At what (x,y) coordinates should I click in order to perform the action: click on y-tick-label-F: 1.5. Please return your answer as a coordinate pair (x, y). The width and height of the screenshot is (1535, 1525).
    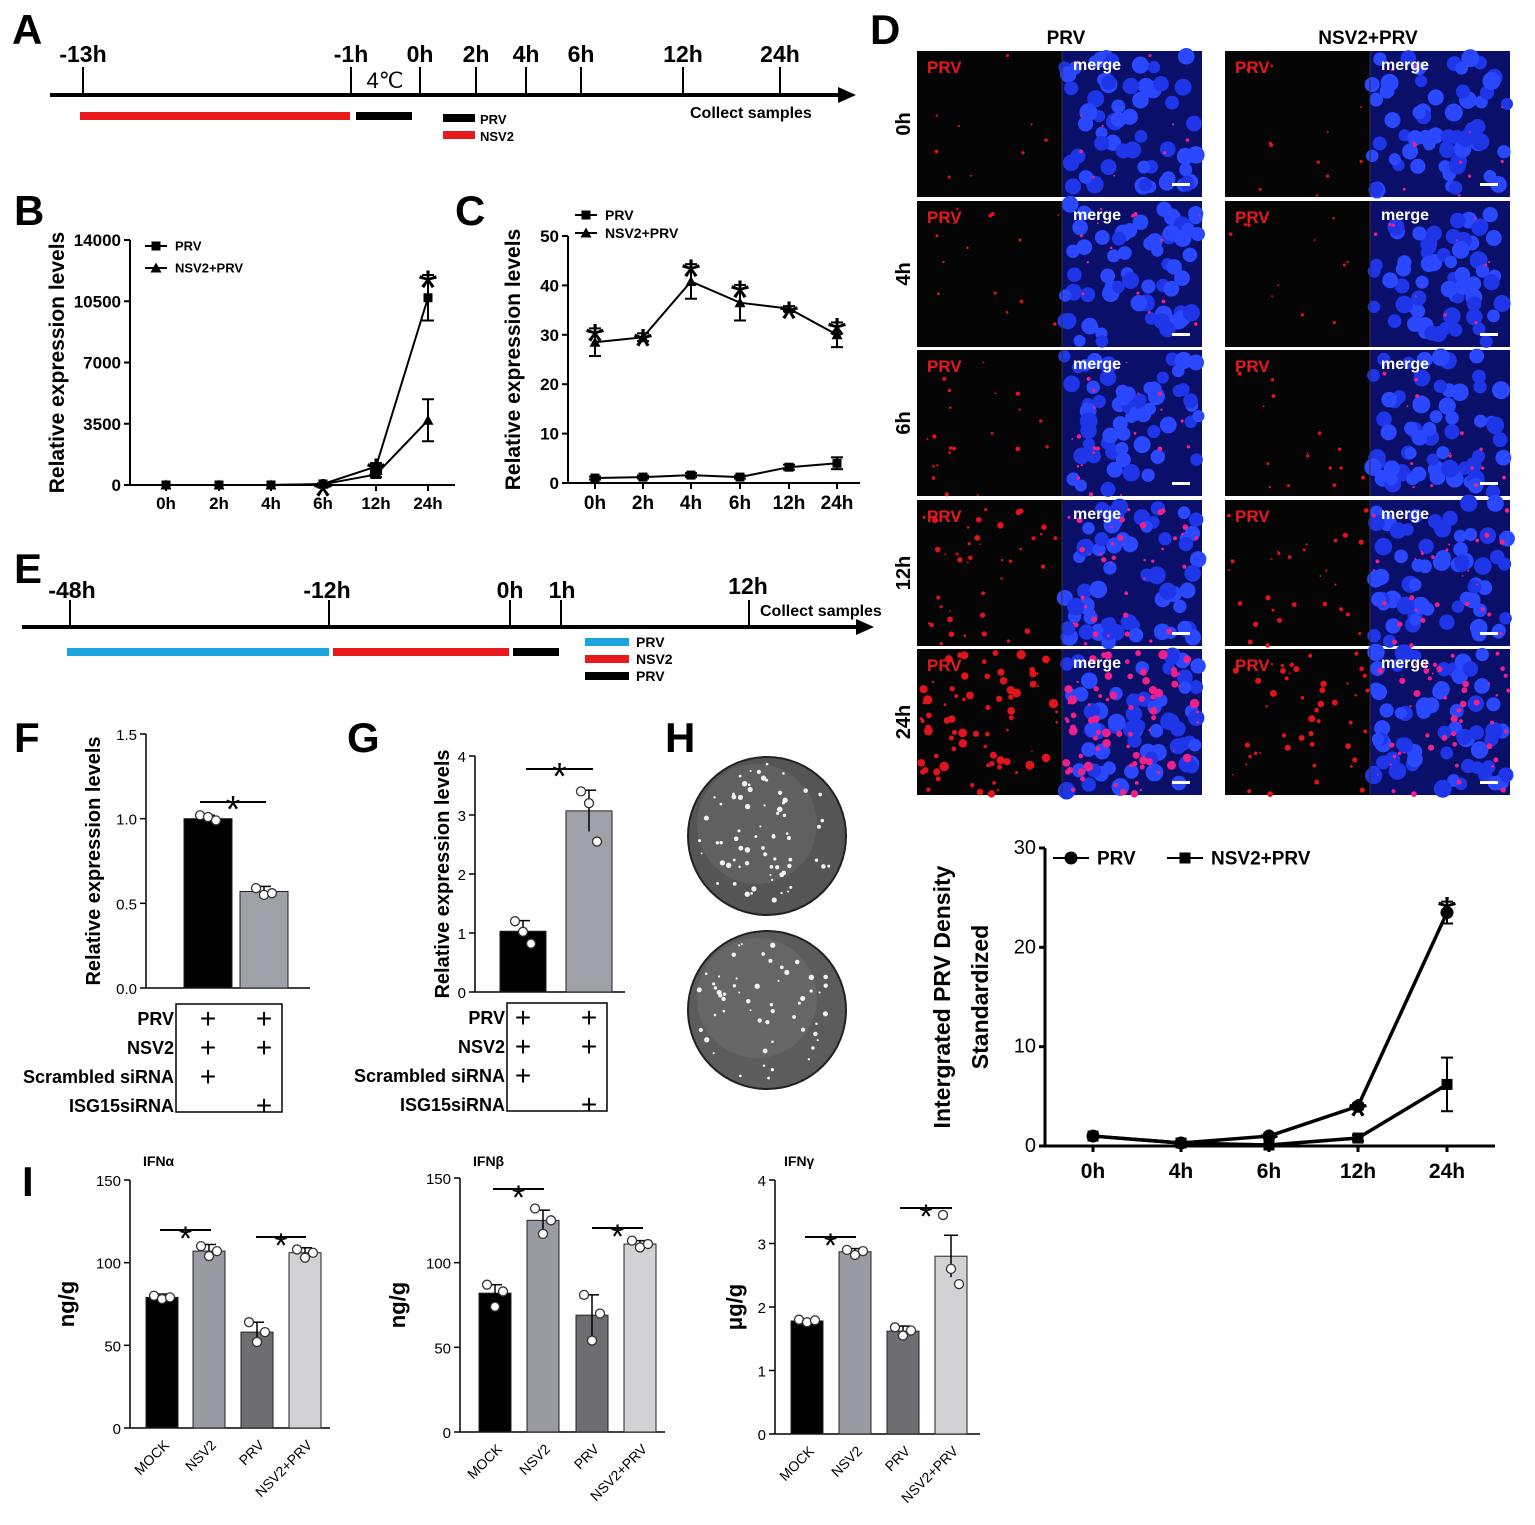
    Looking at the image, I should click on (126, 735).